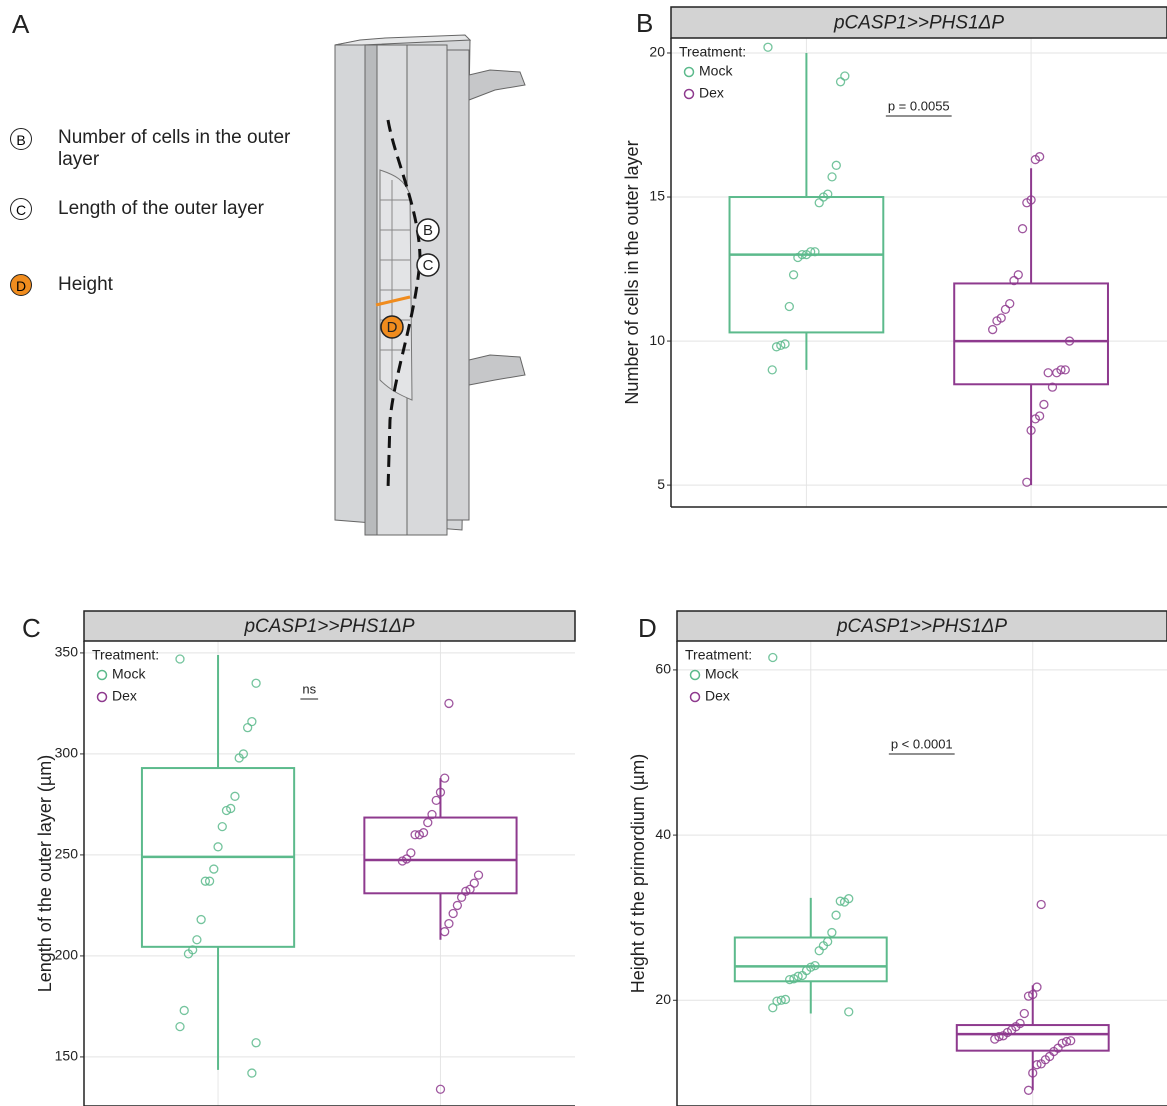 The height and width of the screenshot is (1106, 1167). Describe the element at coordinates (124, 696) in the screenshot. I see `legend-label: Dex` at that location.